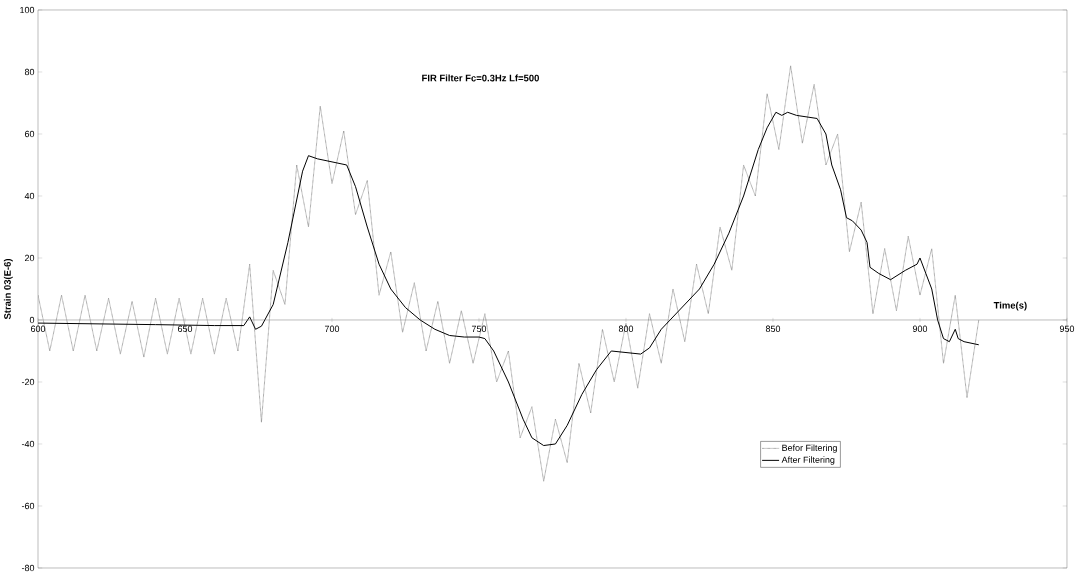 This screenshot has width=1080, height=577. I want to click on y-tick-label: -60, so click(28, 506).